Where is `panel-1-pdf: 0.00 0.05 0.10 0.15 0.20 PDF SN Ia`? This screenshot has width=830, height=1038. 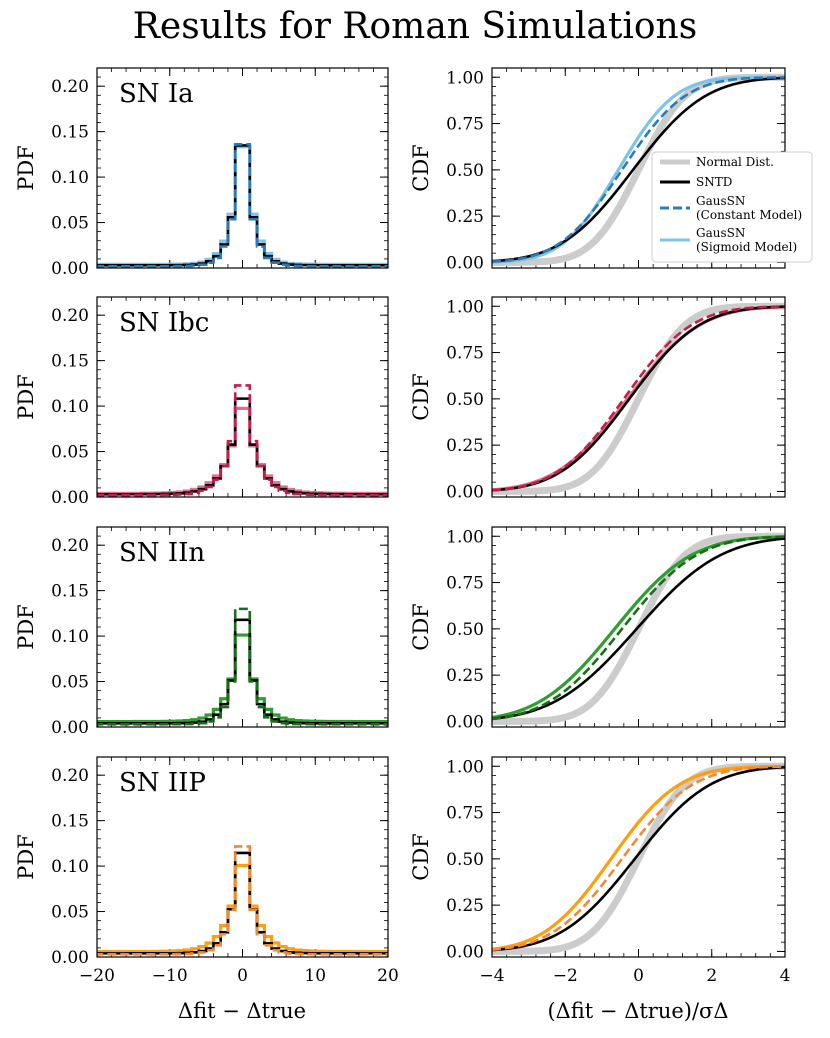 panel-1-pdf: 0.00 0.05 0.10 0.15 0.20 PDF SN Ia is located at coordinates (201, 173).